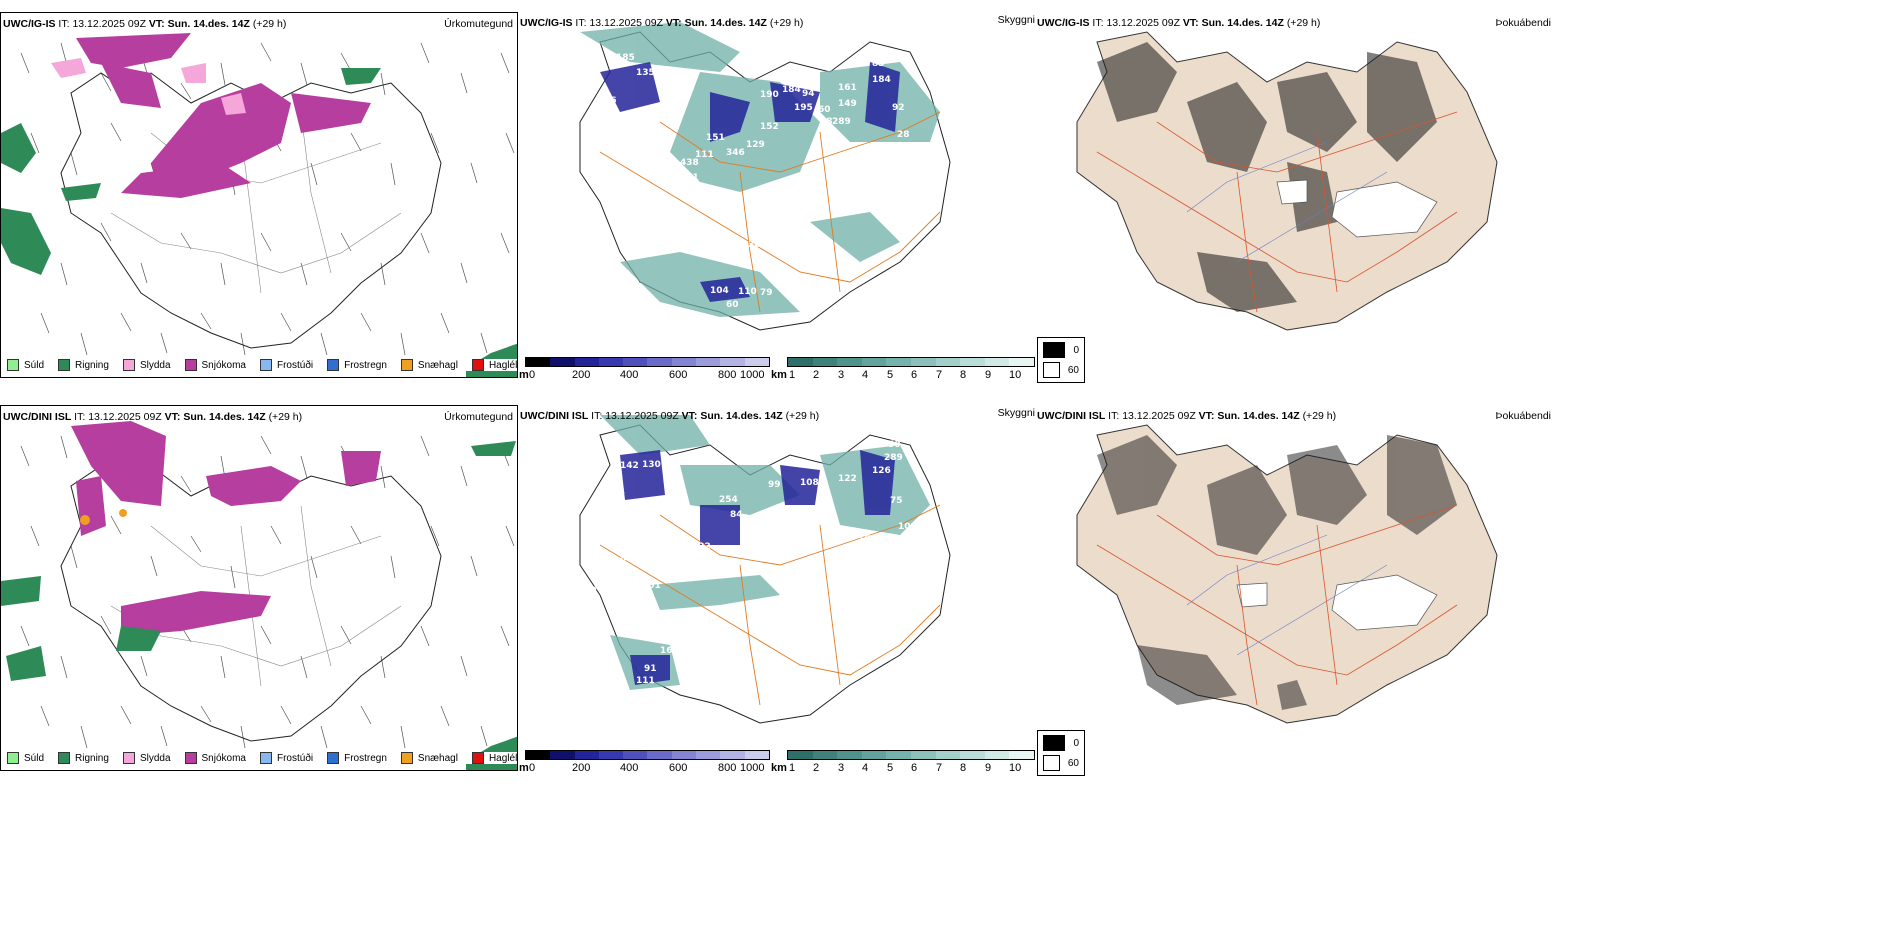  I want to click on svg-text: 105, so click(619, 123).